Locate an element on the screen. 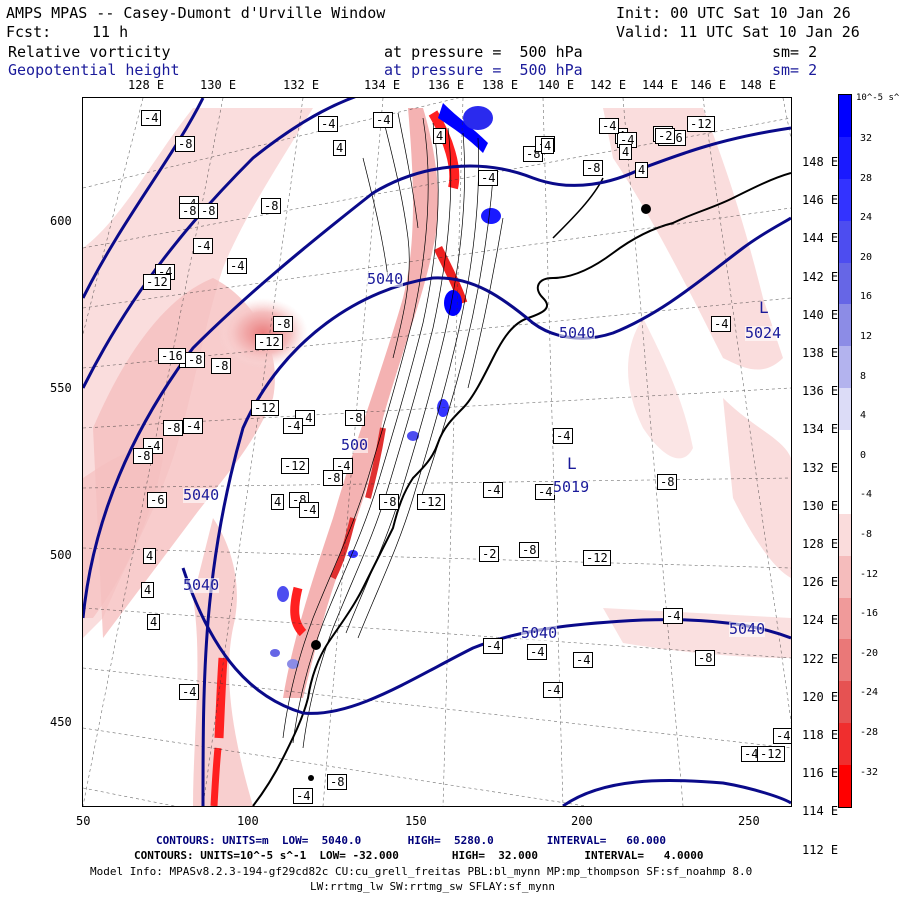 The image size is (900, 900). colorbar-tick: 8 is located at coordinates (863, 376).